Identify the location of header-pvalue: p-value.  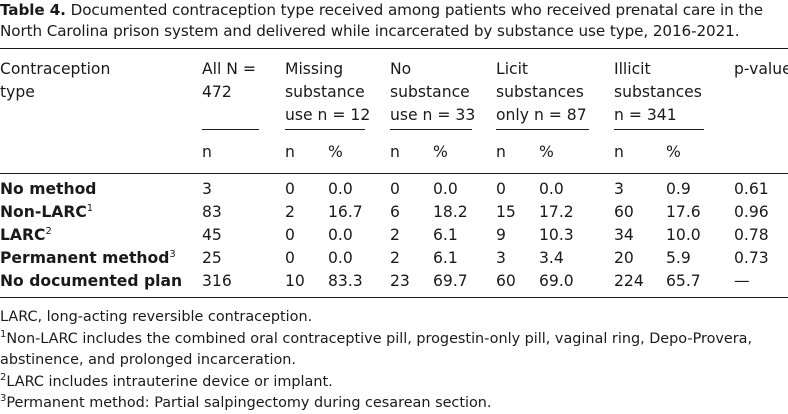
(761, 69).